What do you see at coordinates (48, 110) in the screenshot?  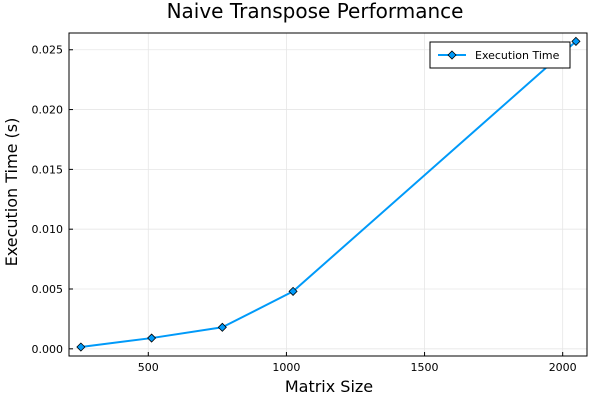 I see `y-tick-label: 0.020` at bounding box center [48, 110].